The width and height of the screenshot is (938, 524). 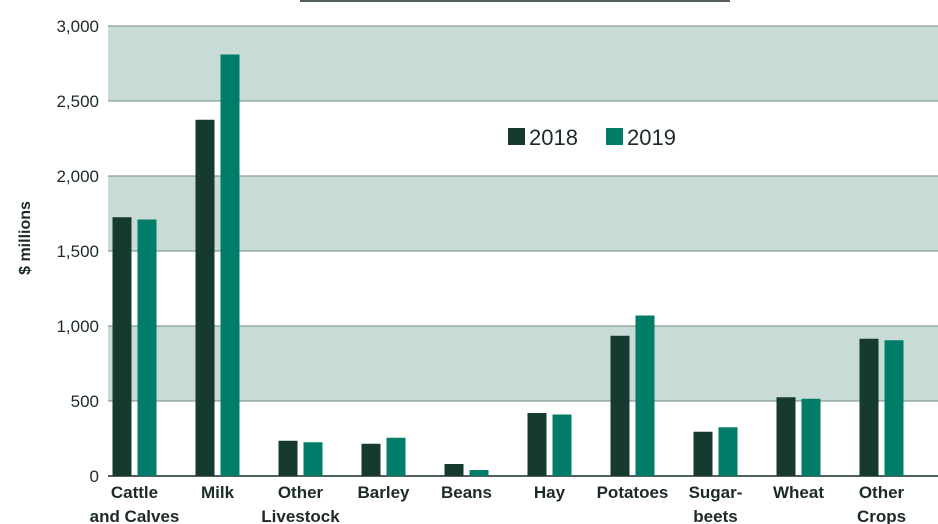 I want to click on legend: 2018 2019, so click(x=592, y=137).